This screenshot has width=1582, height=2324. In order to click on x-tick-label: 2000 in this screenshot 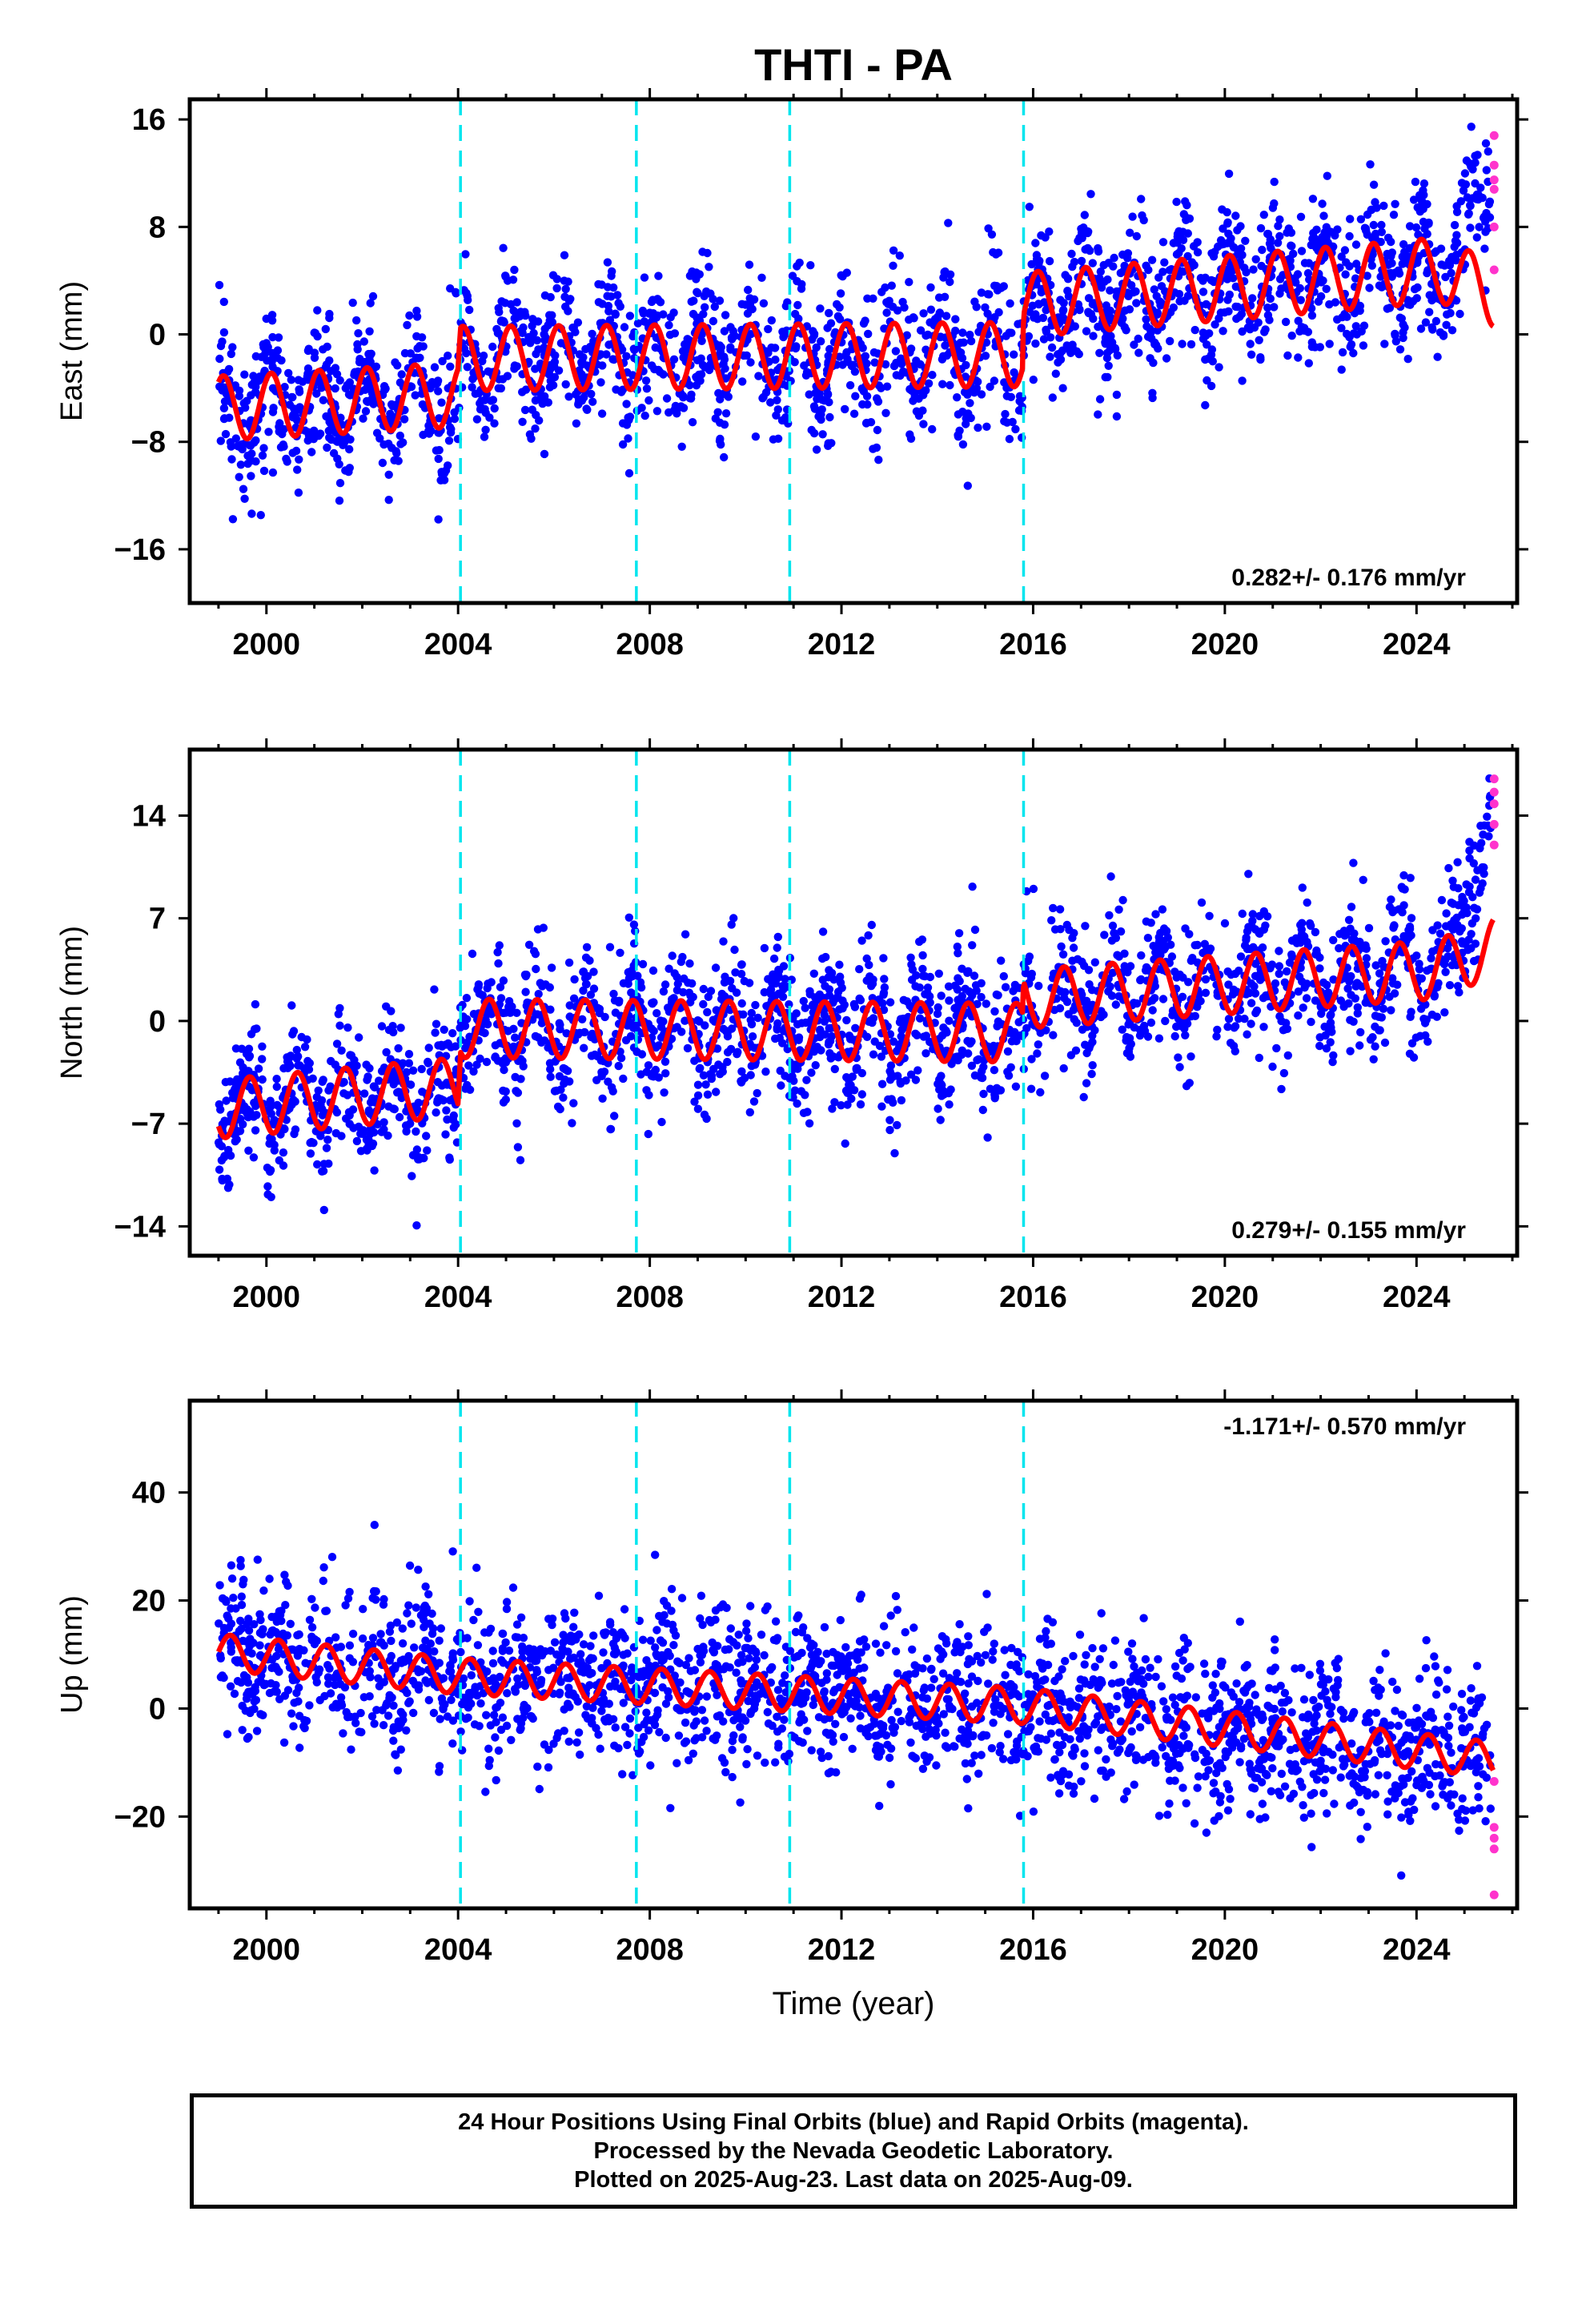, I will do `click(266, 1297)`.